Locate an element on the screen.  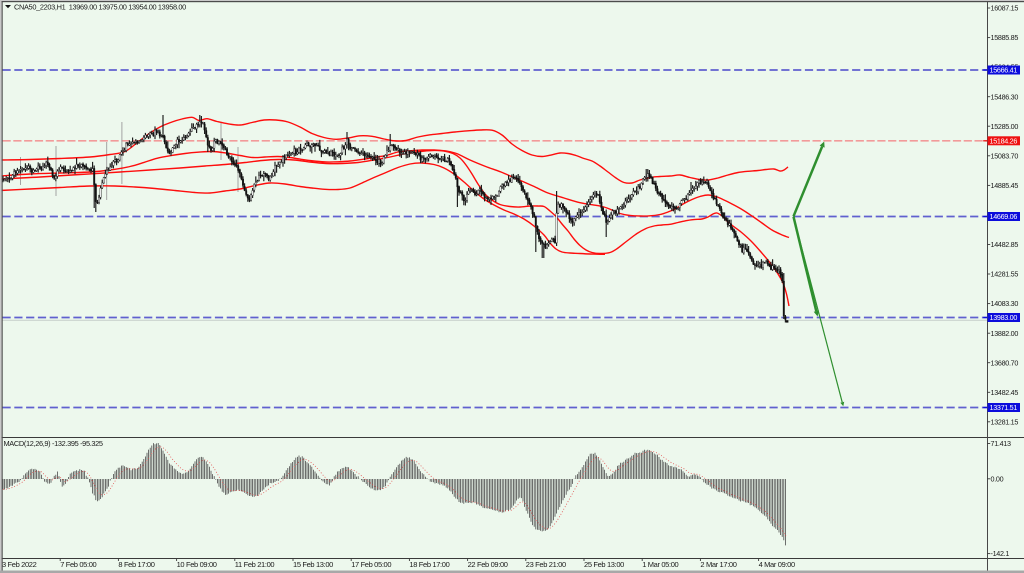
svg-text: 14669.06 is located at coordinates (1004, 216).